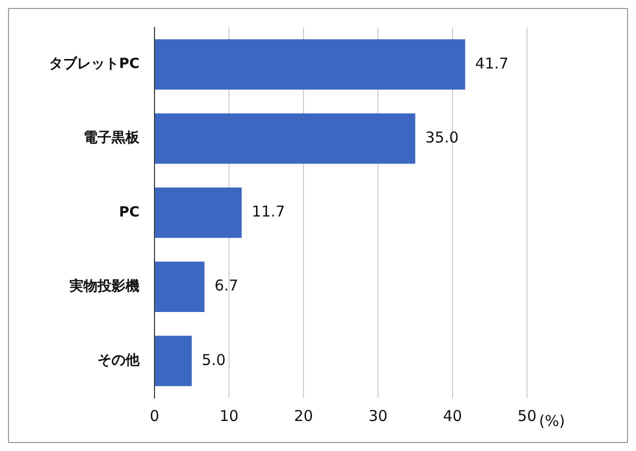 The image size is (636, 451). I want to click on data-label: 6.7, so click(226, 285).